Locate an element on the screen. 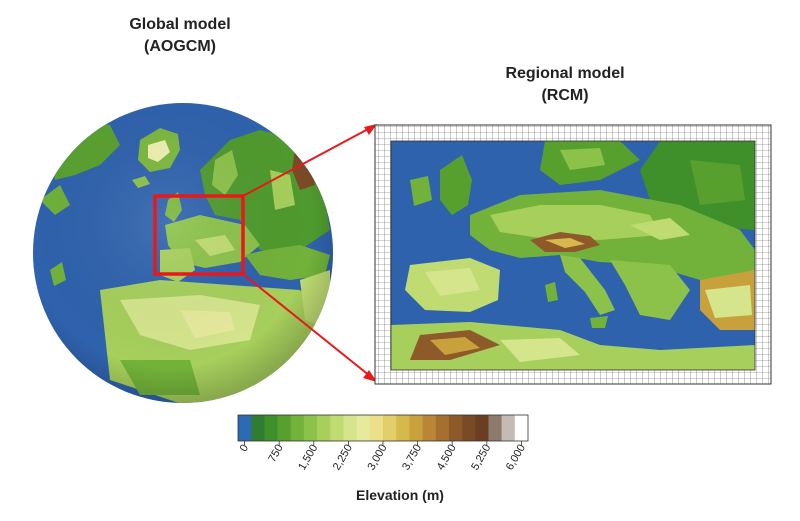 The width and height of the screenshot is (800, 521). elevation-colorbar: 0 750 1,500 2,250 3,000 3,750 4,500 5,250 6,000 is located at coordinates (383, 443).